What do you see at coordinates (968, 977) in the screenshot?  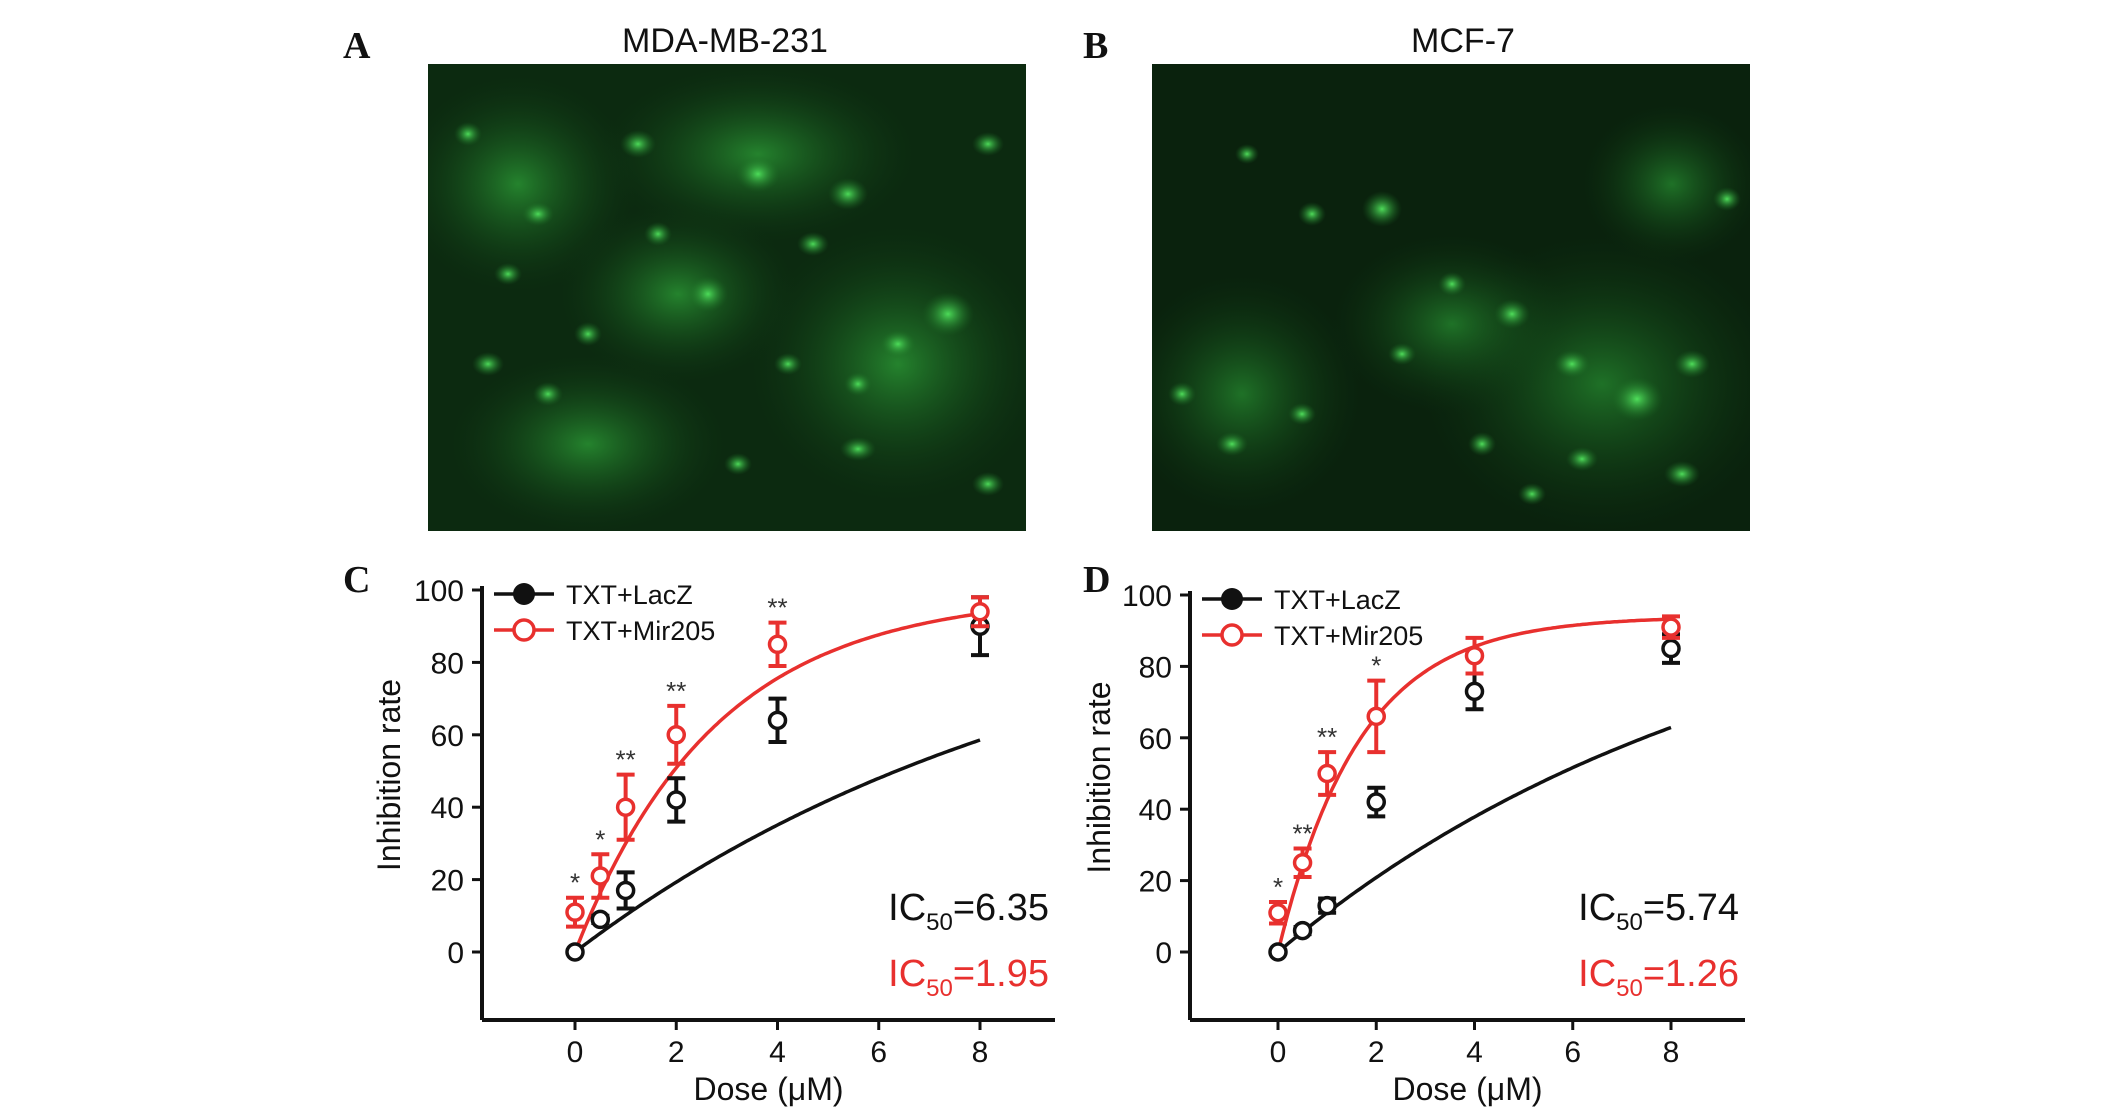 I see `ic50-annotation: IC50=1.95` at bounding box center [968, 977].